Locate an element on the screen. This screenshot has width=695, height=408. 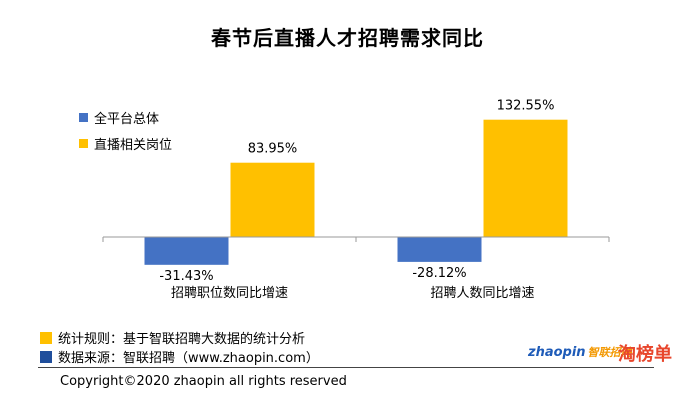
legend-swatch-livestream is located at coordinates (83, 143).